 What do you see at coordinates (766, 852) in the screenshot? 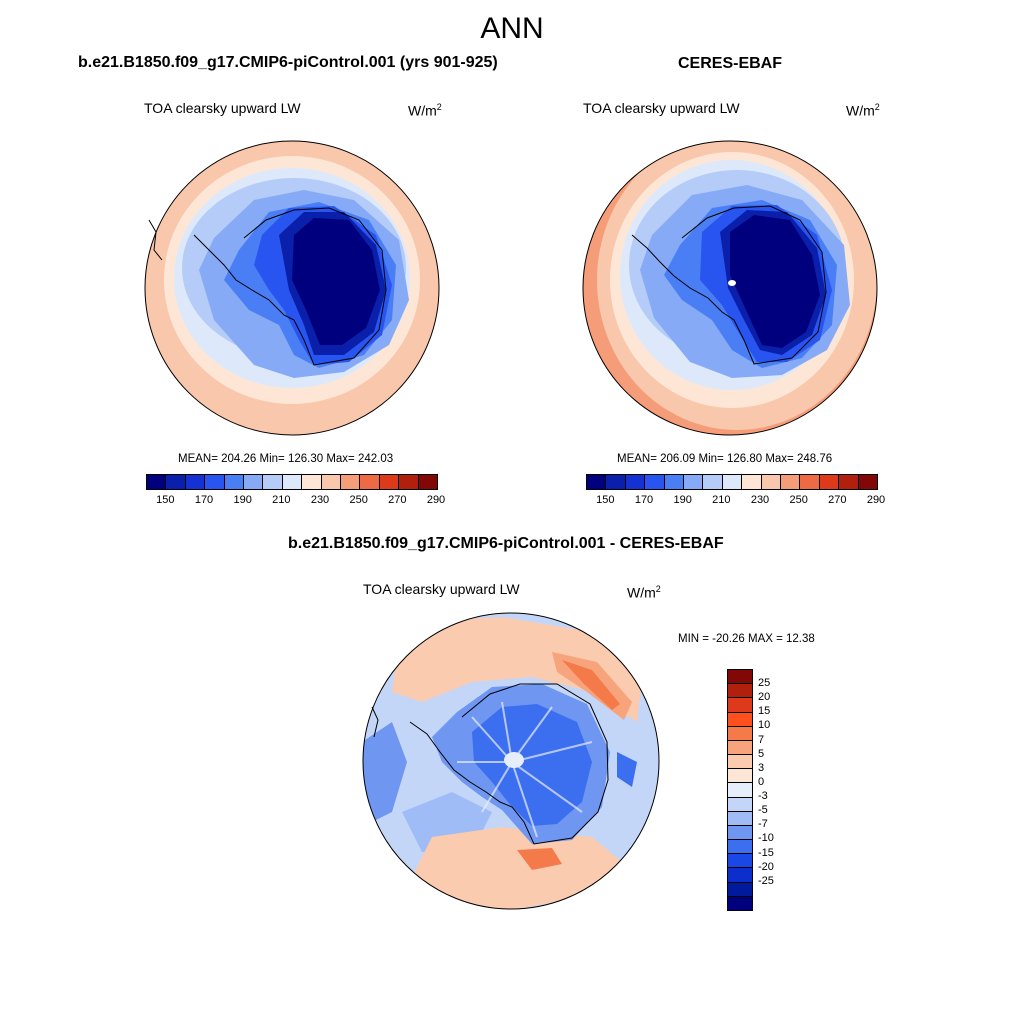
I see `colorbar-tick-label: -15` at bounding box center [766, 852].